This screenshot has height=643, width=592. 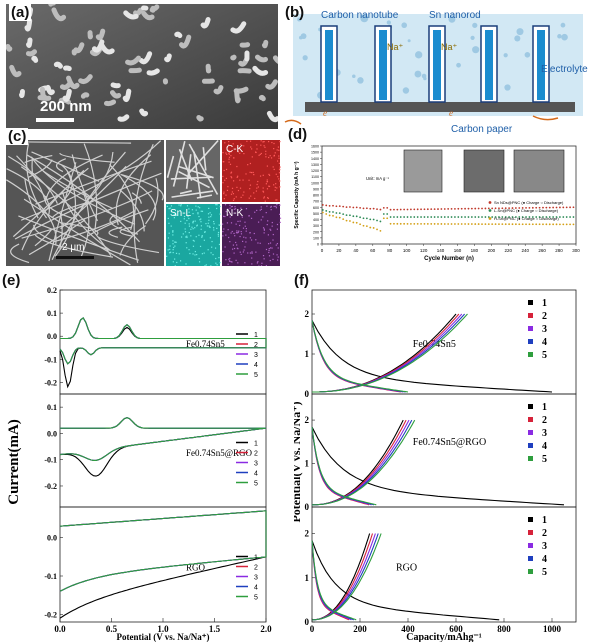 I want to click on x-tick-label: 0, so click(x=322, y=250).